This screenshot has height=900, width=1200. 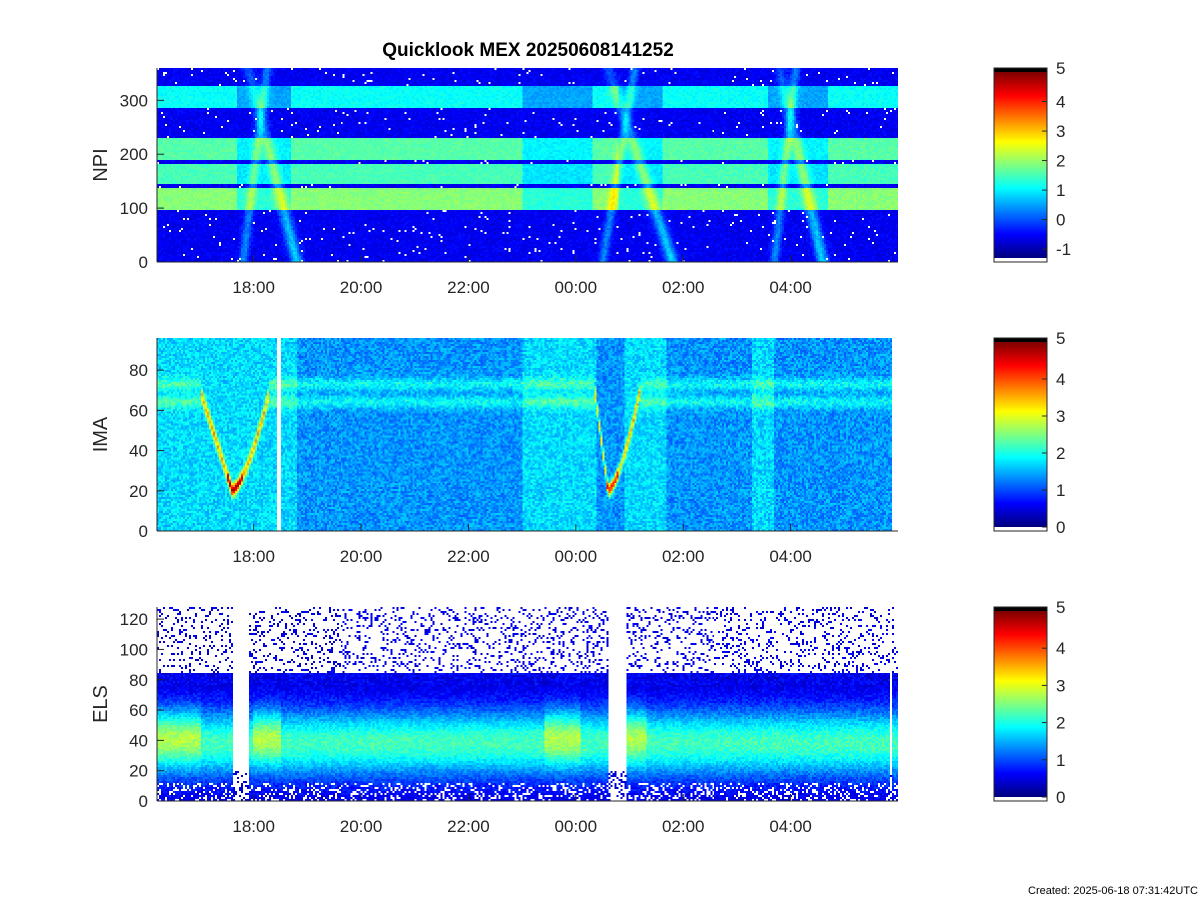 I want to click on colorbar-ima: 0 1 2 3 4 5, so click(x=1029, y=433).